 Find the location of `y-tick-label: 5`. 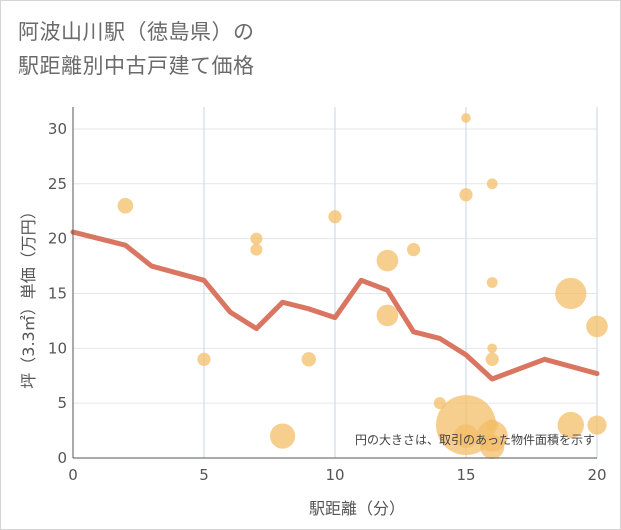

y-tick-label: 5 is located at coordinates (62, 403).